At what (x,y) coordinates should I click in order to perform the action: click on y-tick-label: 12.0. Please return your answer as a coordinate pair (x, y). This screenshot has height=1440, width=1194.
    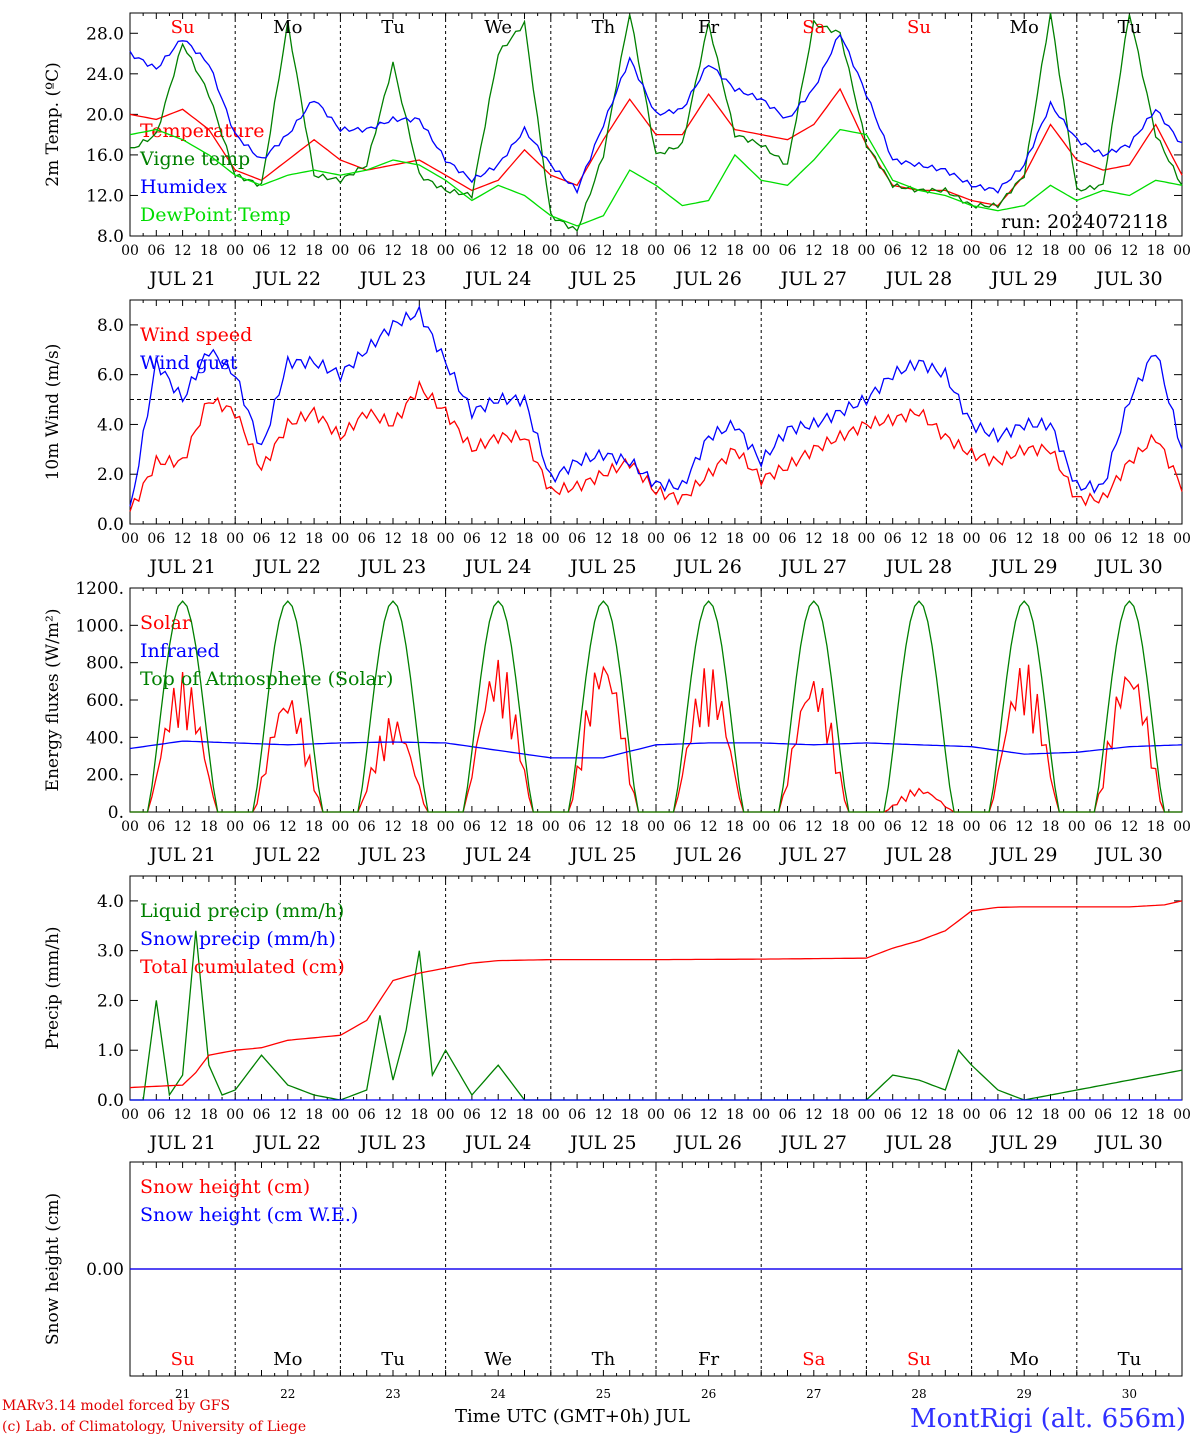
    Looking at the image, I should click on (105, 196).